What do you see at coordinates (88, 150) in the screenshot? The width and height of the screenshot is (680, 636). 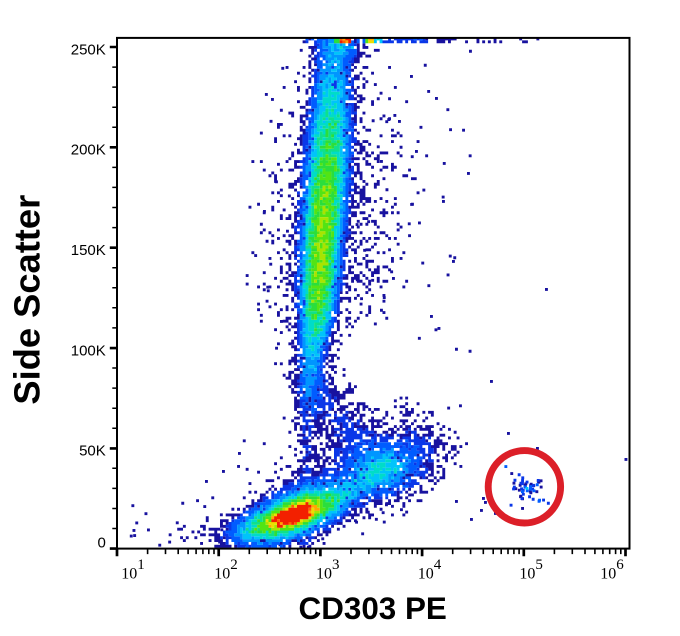 I see `svg-text: 200K` at bounding box center [88, 150].